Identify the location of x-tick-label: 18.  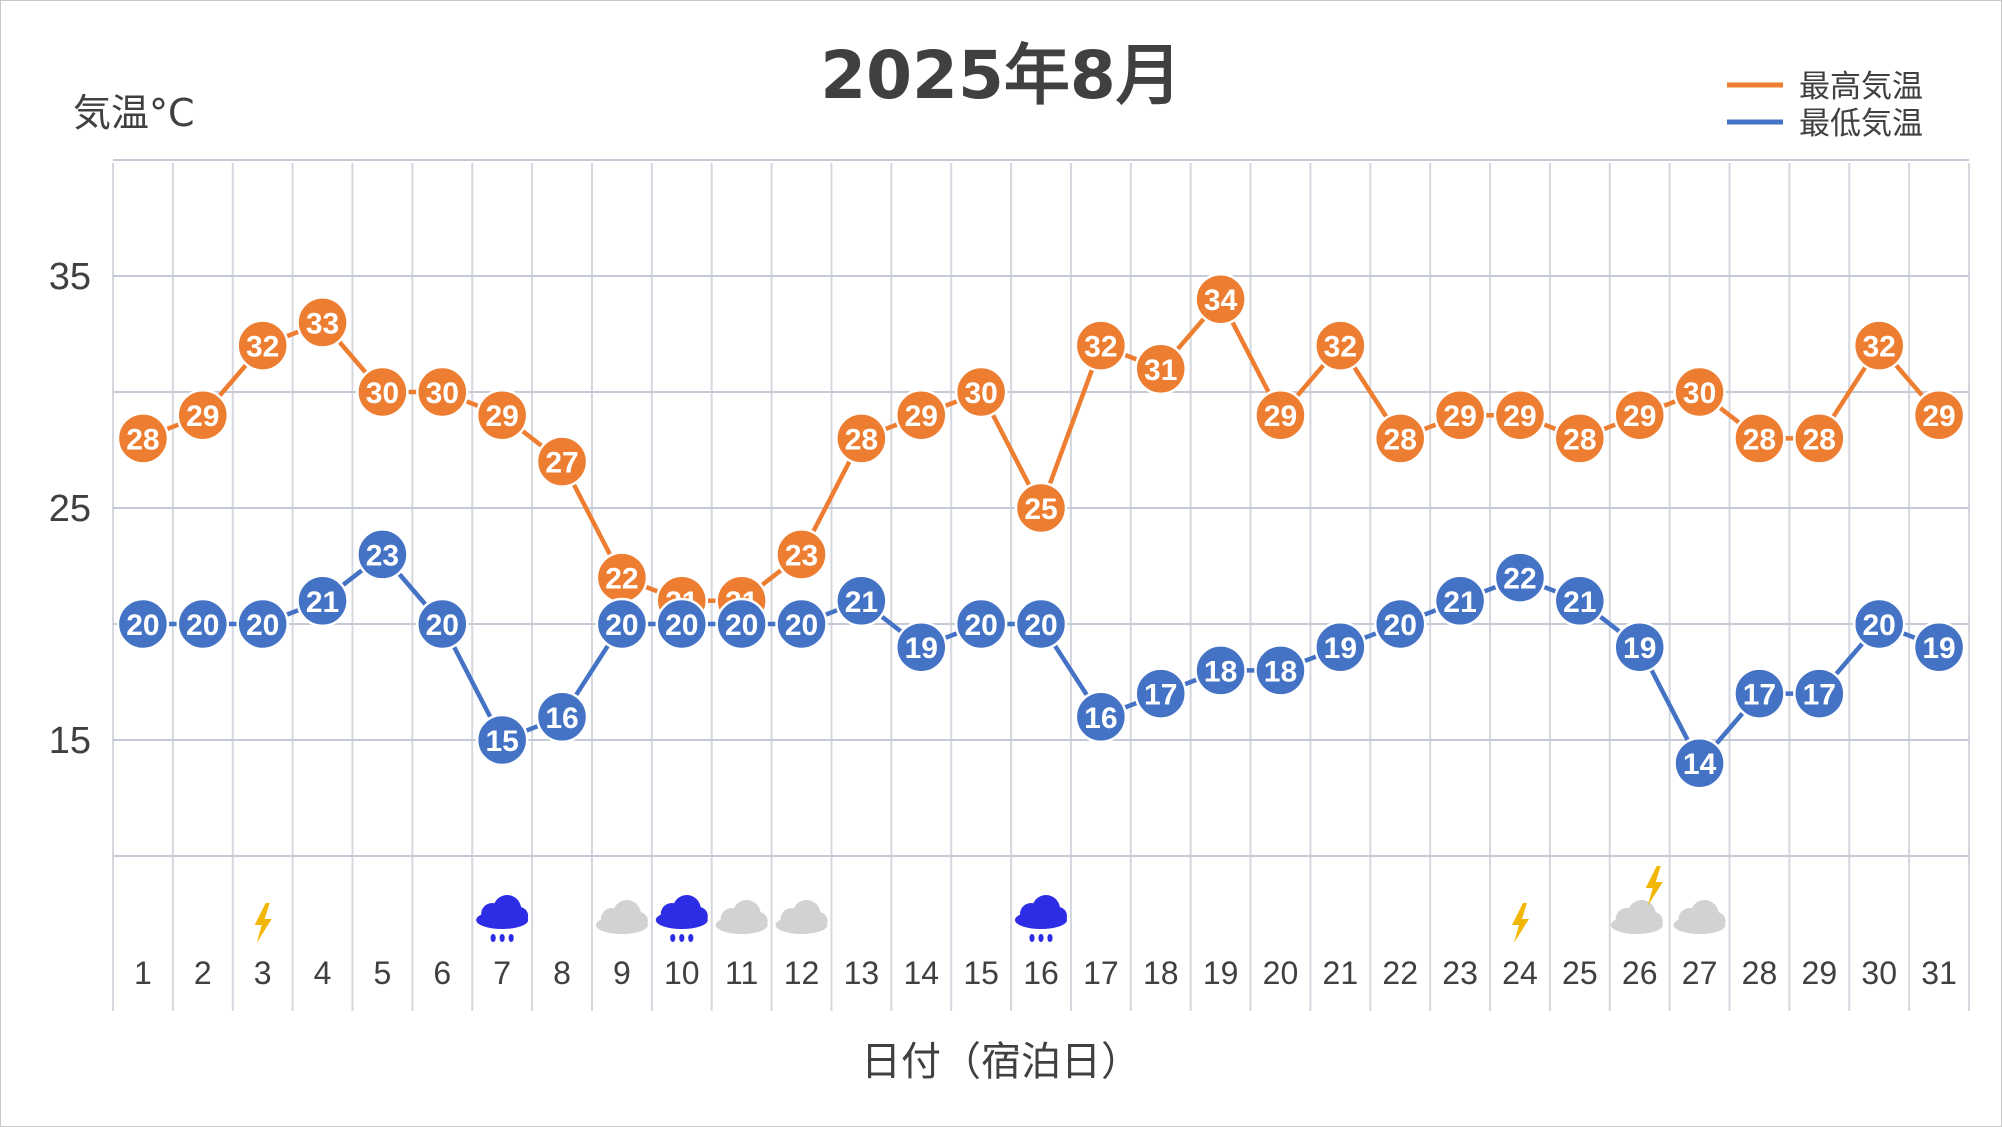
(1161, 973).